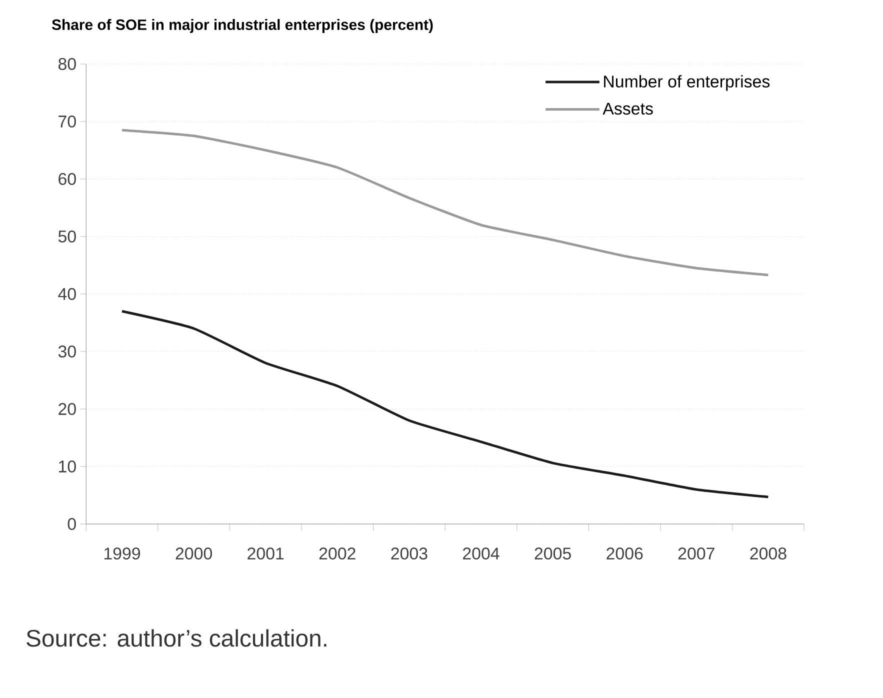  What do you see at coordinates (194, 554) in the screenshot?
I see `x-tick-label: 2000` at bounding box center [194, 554].